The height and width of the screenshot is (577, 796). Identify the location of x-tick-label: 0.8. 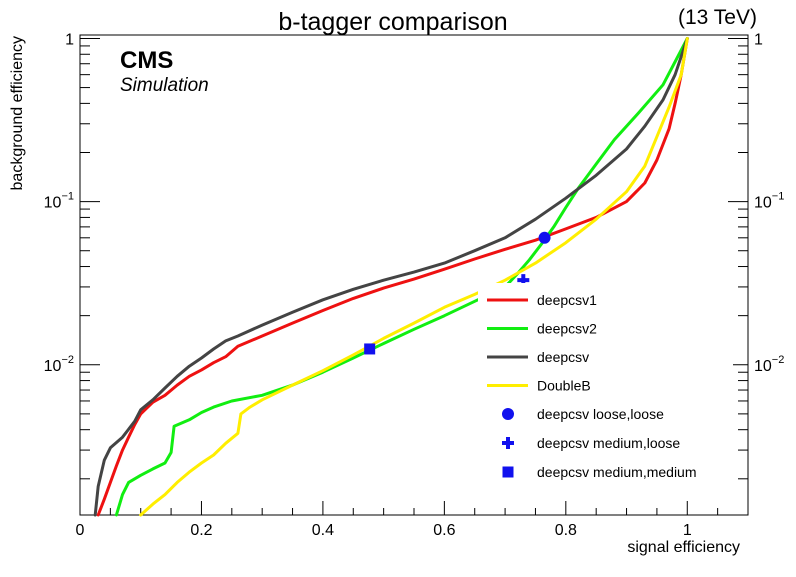
(566, 530).